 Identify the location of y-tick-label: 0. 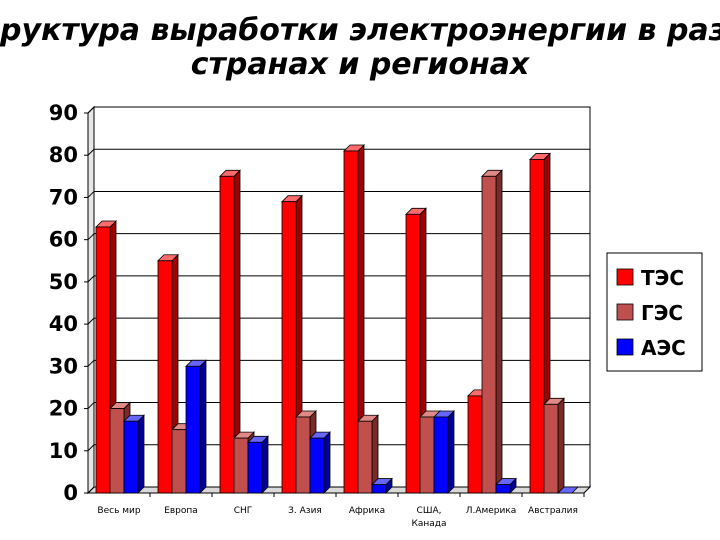
(70, 493).